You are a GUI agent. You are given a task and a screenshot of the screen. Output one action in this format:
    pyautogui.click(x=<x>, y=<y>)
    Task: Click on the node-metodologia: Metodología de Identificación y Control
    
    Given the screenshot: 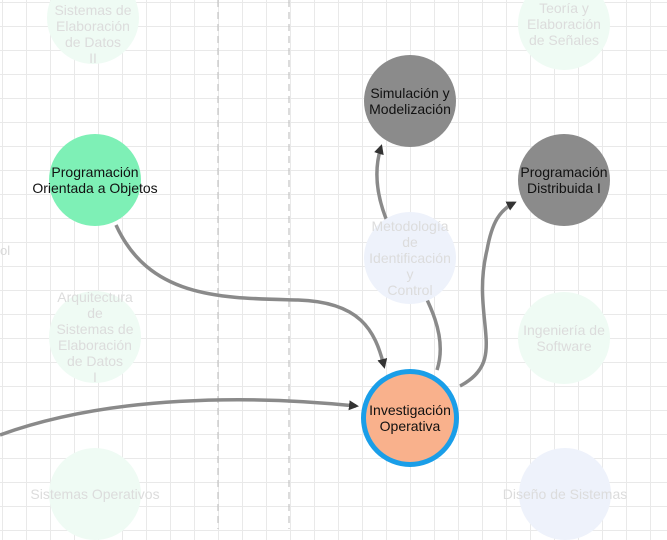 What is the action you would take?
    pyautogui.click(x=410, y=258)
    